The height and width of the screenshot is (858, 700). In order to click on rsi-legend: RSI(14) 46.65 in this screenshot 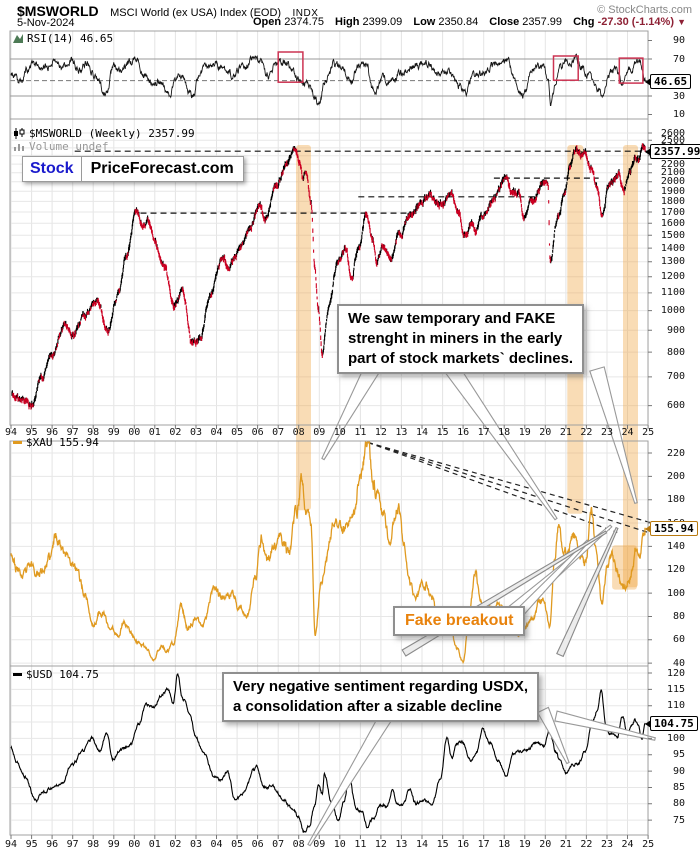, I will do `click(63, 38)`.